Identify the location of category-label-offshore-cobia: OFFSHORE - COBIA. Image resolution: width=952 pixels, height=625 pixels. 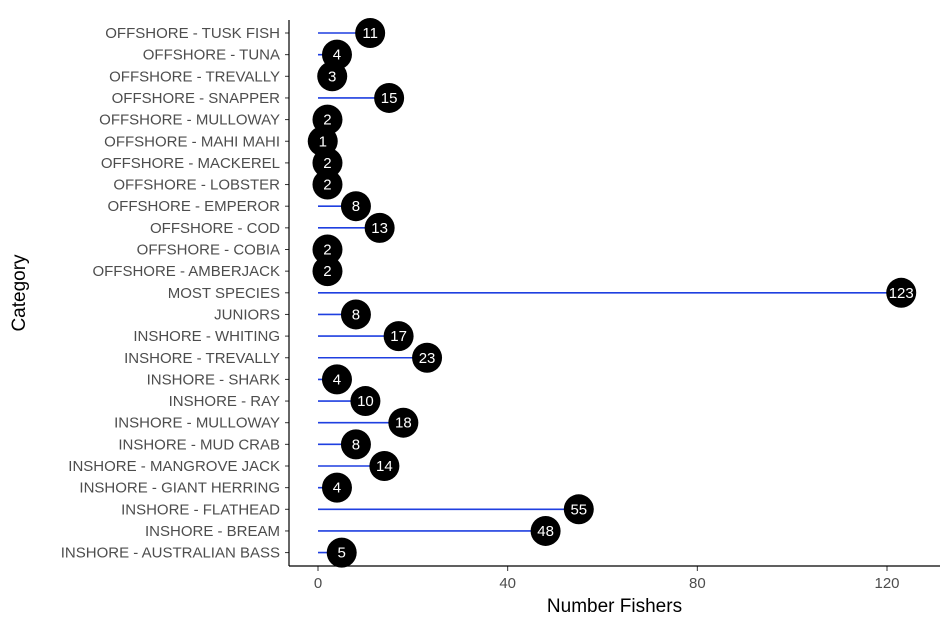
(208, 250).